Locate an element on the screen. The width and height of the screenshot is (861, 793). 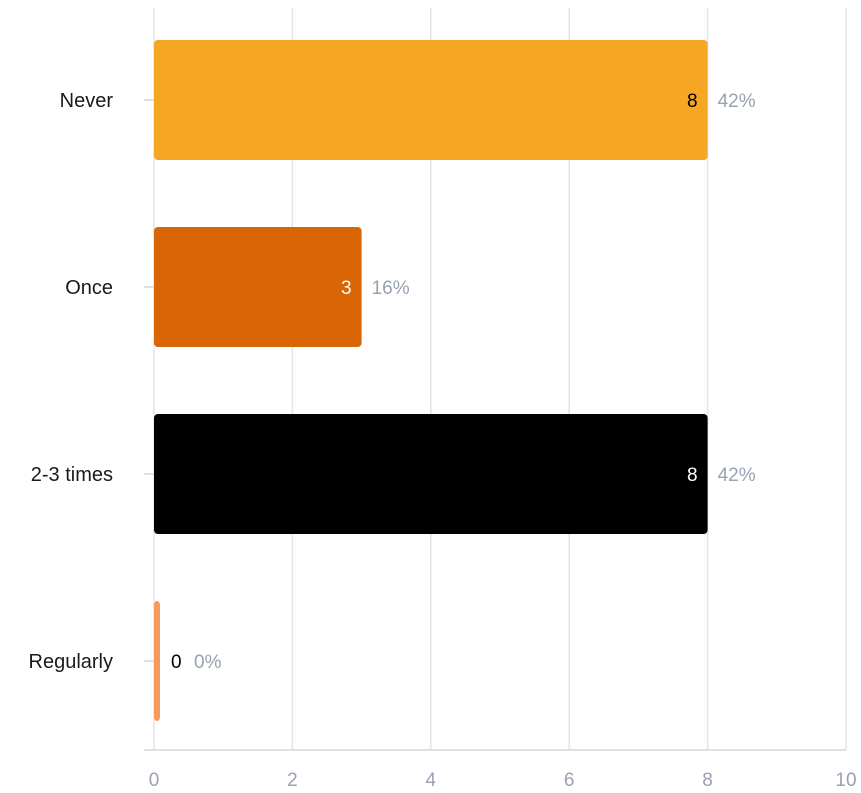
bar-once is located at coordinates (258, 287).